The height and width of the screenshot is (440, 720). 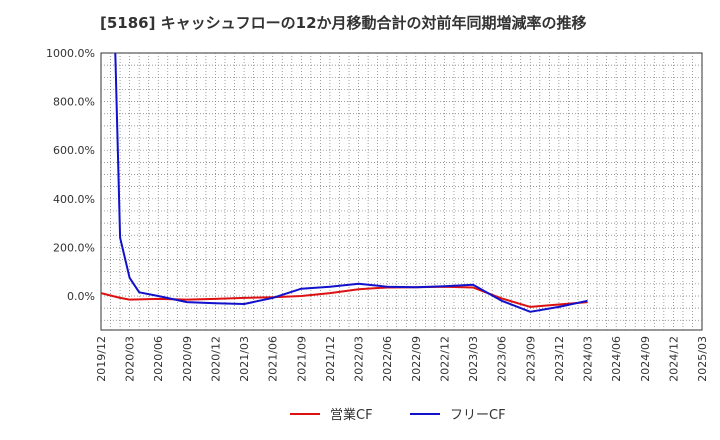 I want to click on x-tick-label: 2021/03, so click(x=244, y=359).